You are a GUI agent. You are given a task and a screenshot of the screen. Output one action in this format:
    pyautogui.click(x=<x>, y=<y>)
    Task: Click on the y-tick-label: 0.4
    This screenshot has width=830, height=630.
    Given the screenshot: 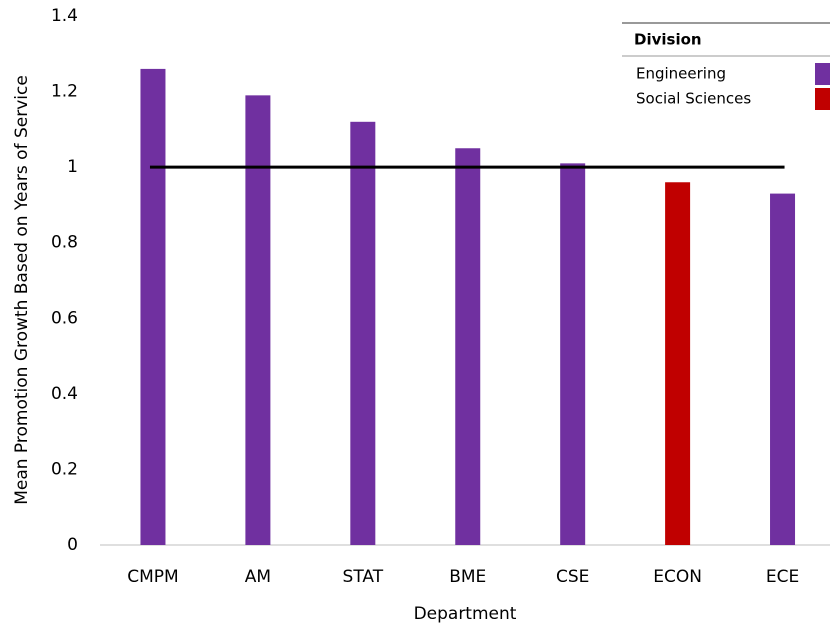 What is the action you would take?
    pyautogui.click(x=64, y=394)
    